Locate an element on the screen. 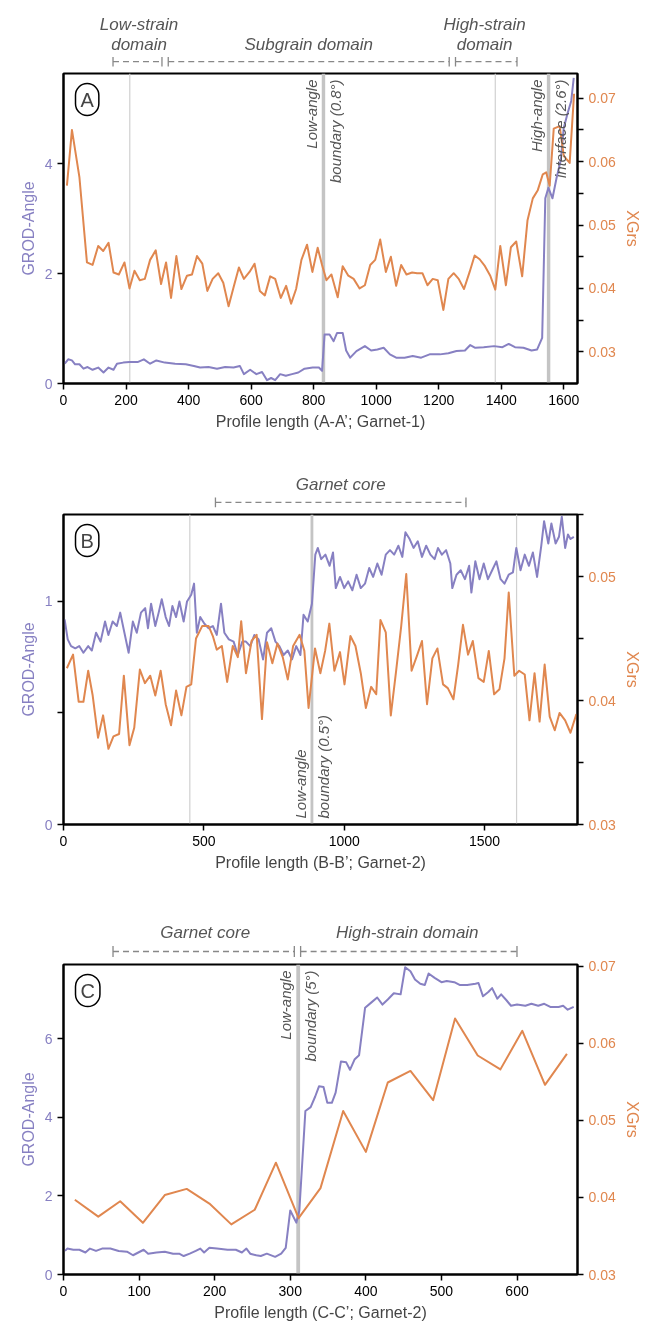  band-label: High-angle interface (2.6°) is located at coordinates (548, 129).